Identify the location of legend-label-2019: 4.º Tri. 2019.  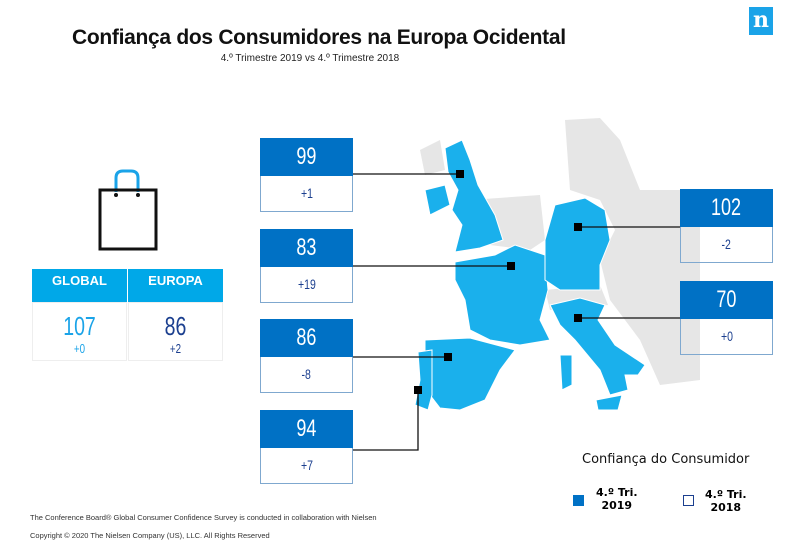
(617, 499).